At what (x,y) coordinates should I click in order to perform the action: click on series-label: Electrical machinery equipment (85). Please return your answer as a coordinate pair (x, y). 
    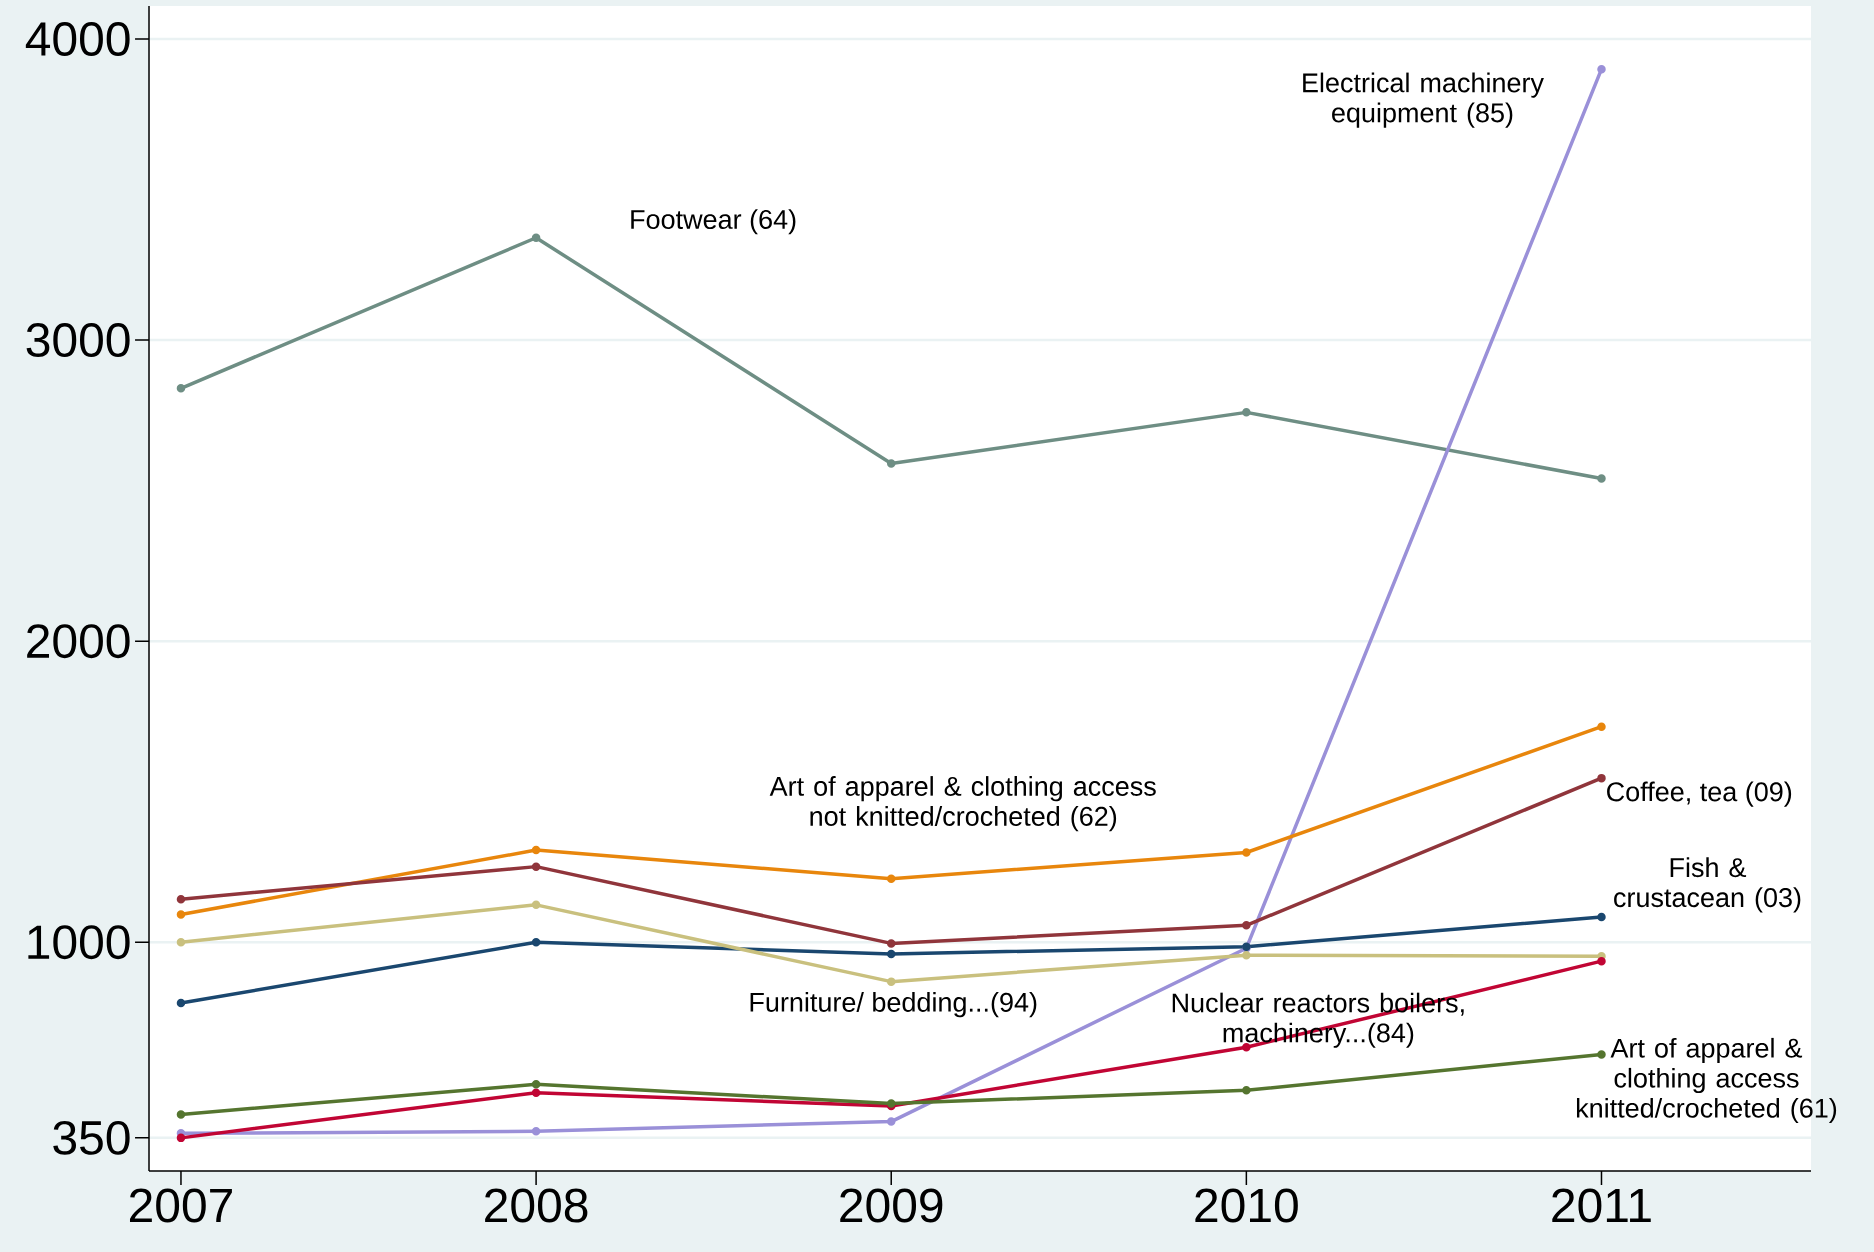
    Looking at the image, I should click on (1423, 100).